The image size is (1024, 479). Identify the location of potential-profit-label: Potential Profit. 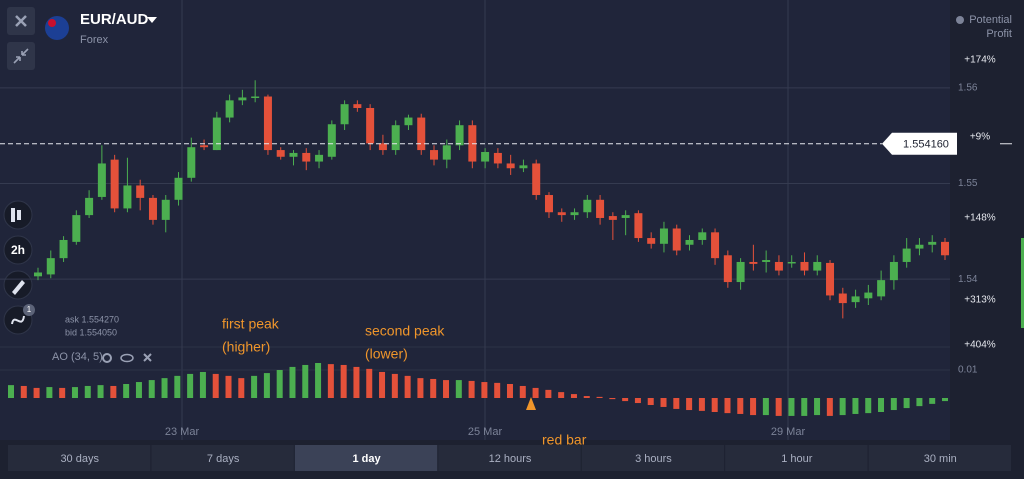
(990, 27).